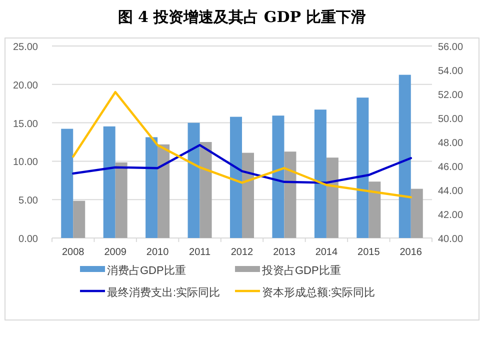  Describe the element at coordinates (451, 71) in the screenshot. I see `y2-tick-label: 54.00` at that location.